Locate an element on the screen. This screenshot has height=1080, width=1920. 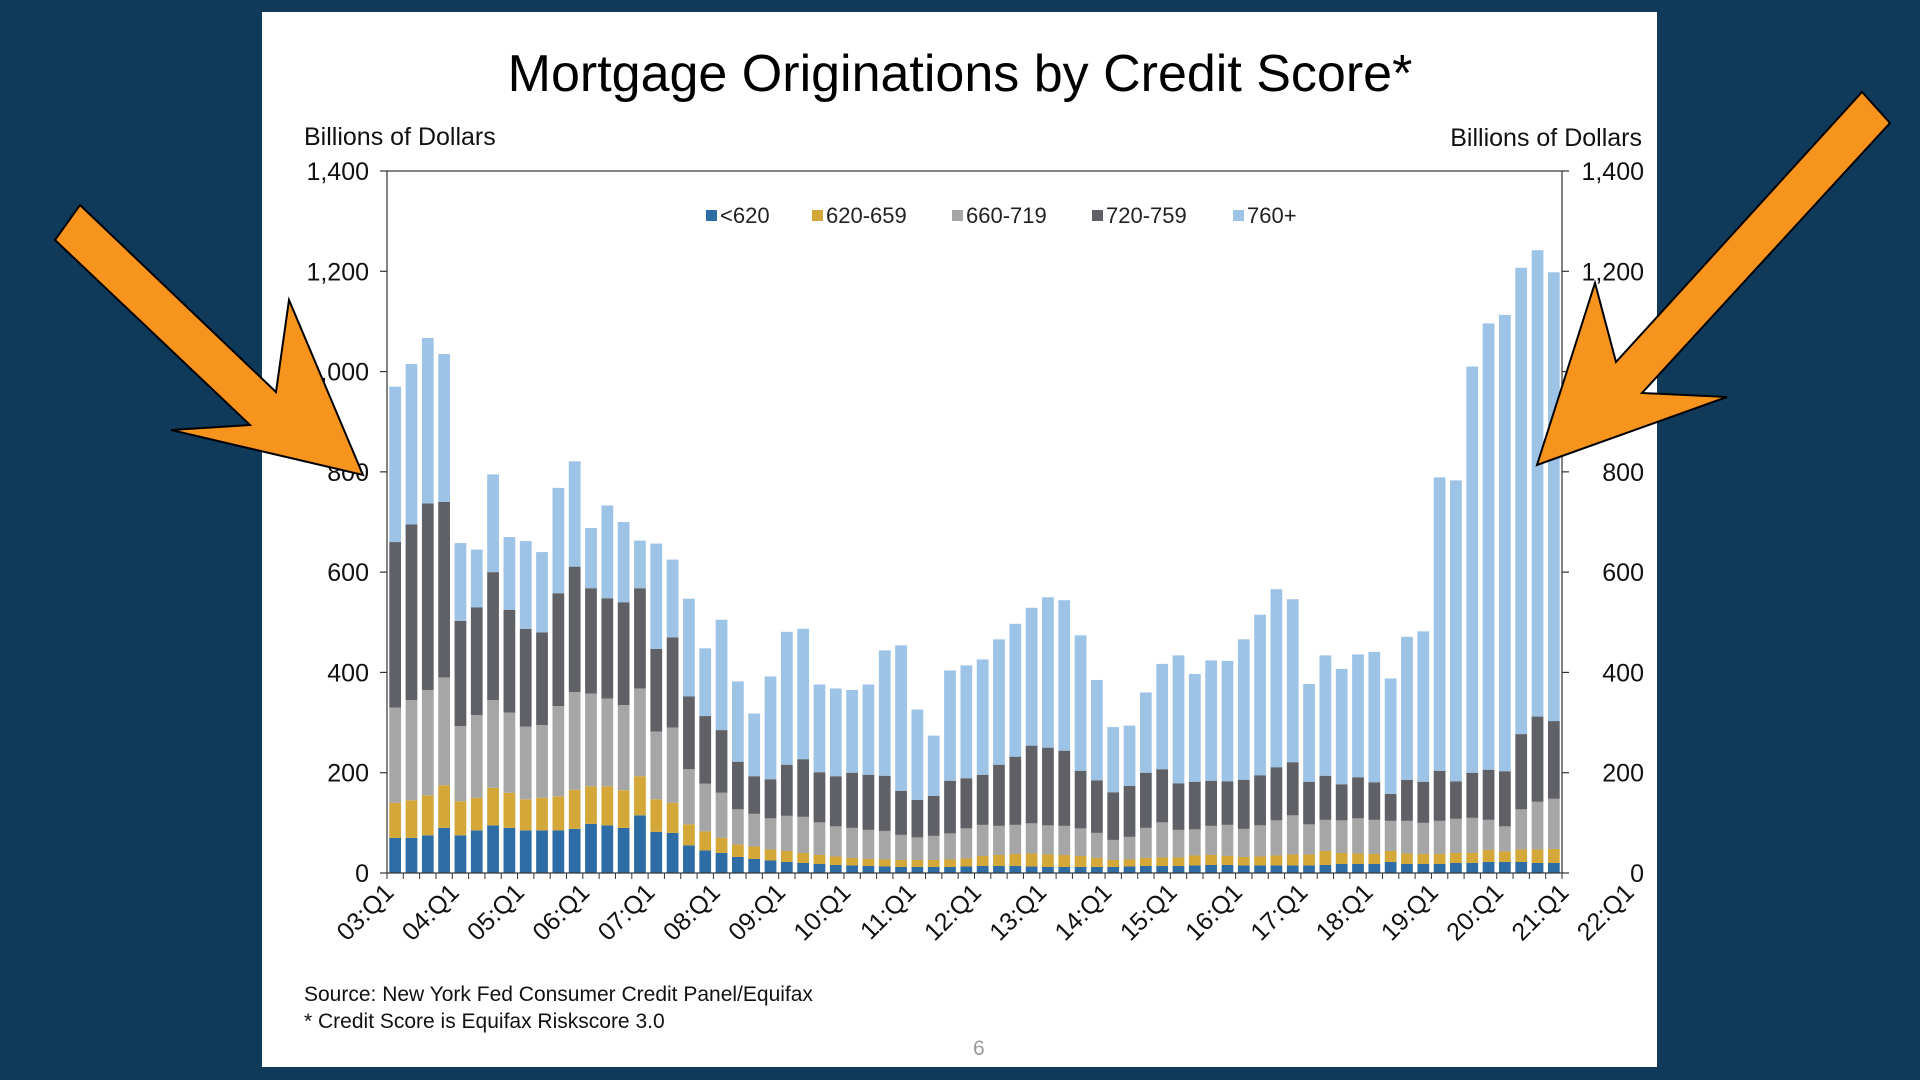
y-axis-label-right: Billions of Dollars is located at coordinates (1546, 138).